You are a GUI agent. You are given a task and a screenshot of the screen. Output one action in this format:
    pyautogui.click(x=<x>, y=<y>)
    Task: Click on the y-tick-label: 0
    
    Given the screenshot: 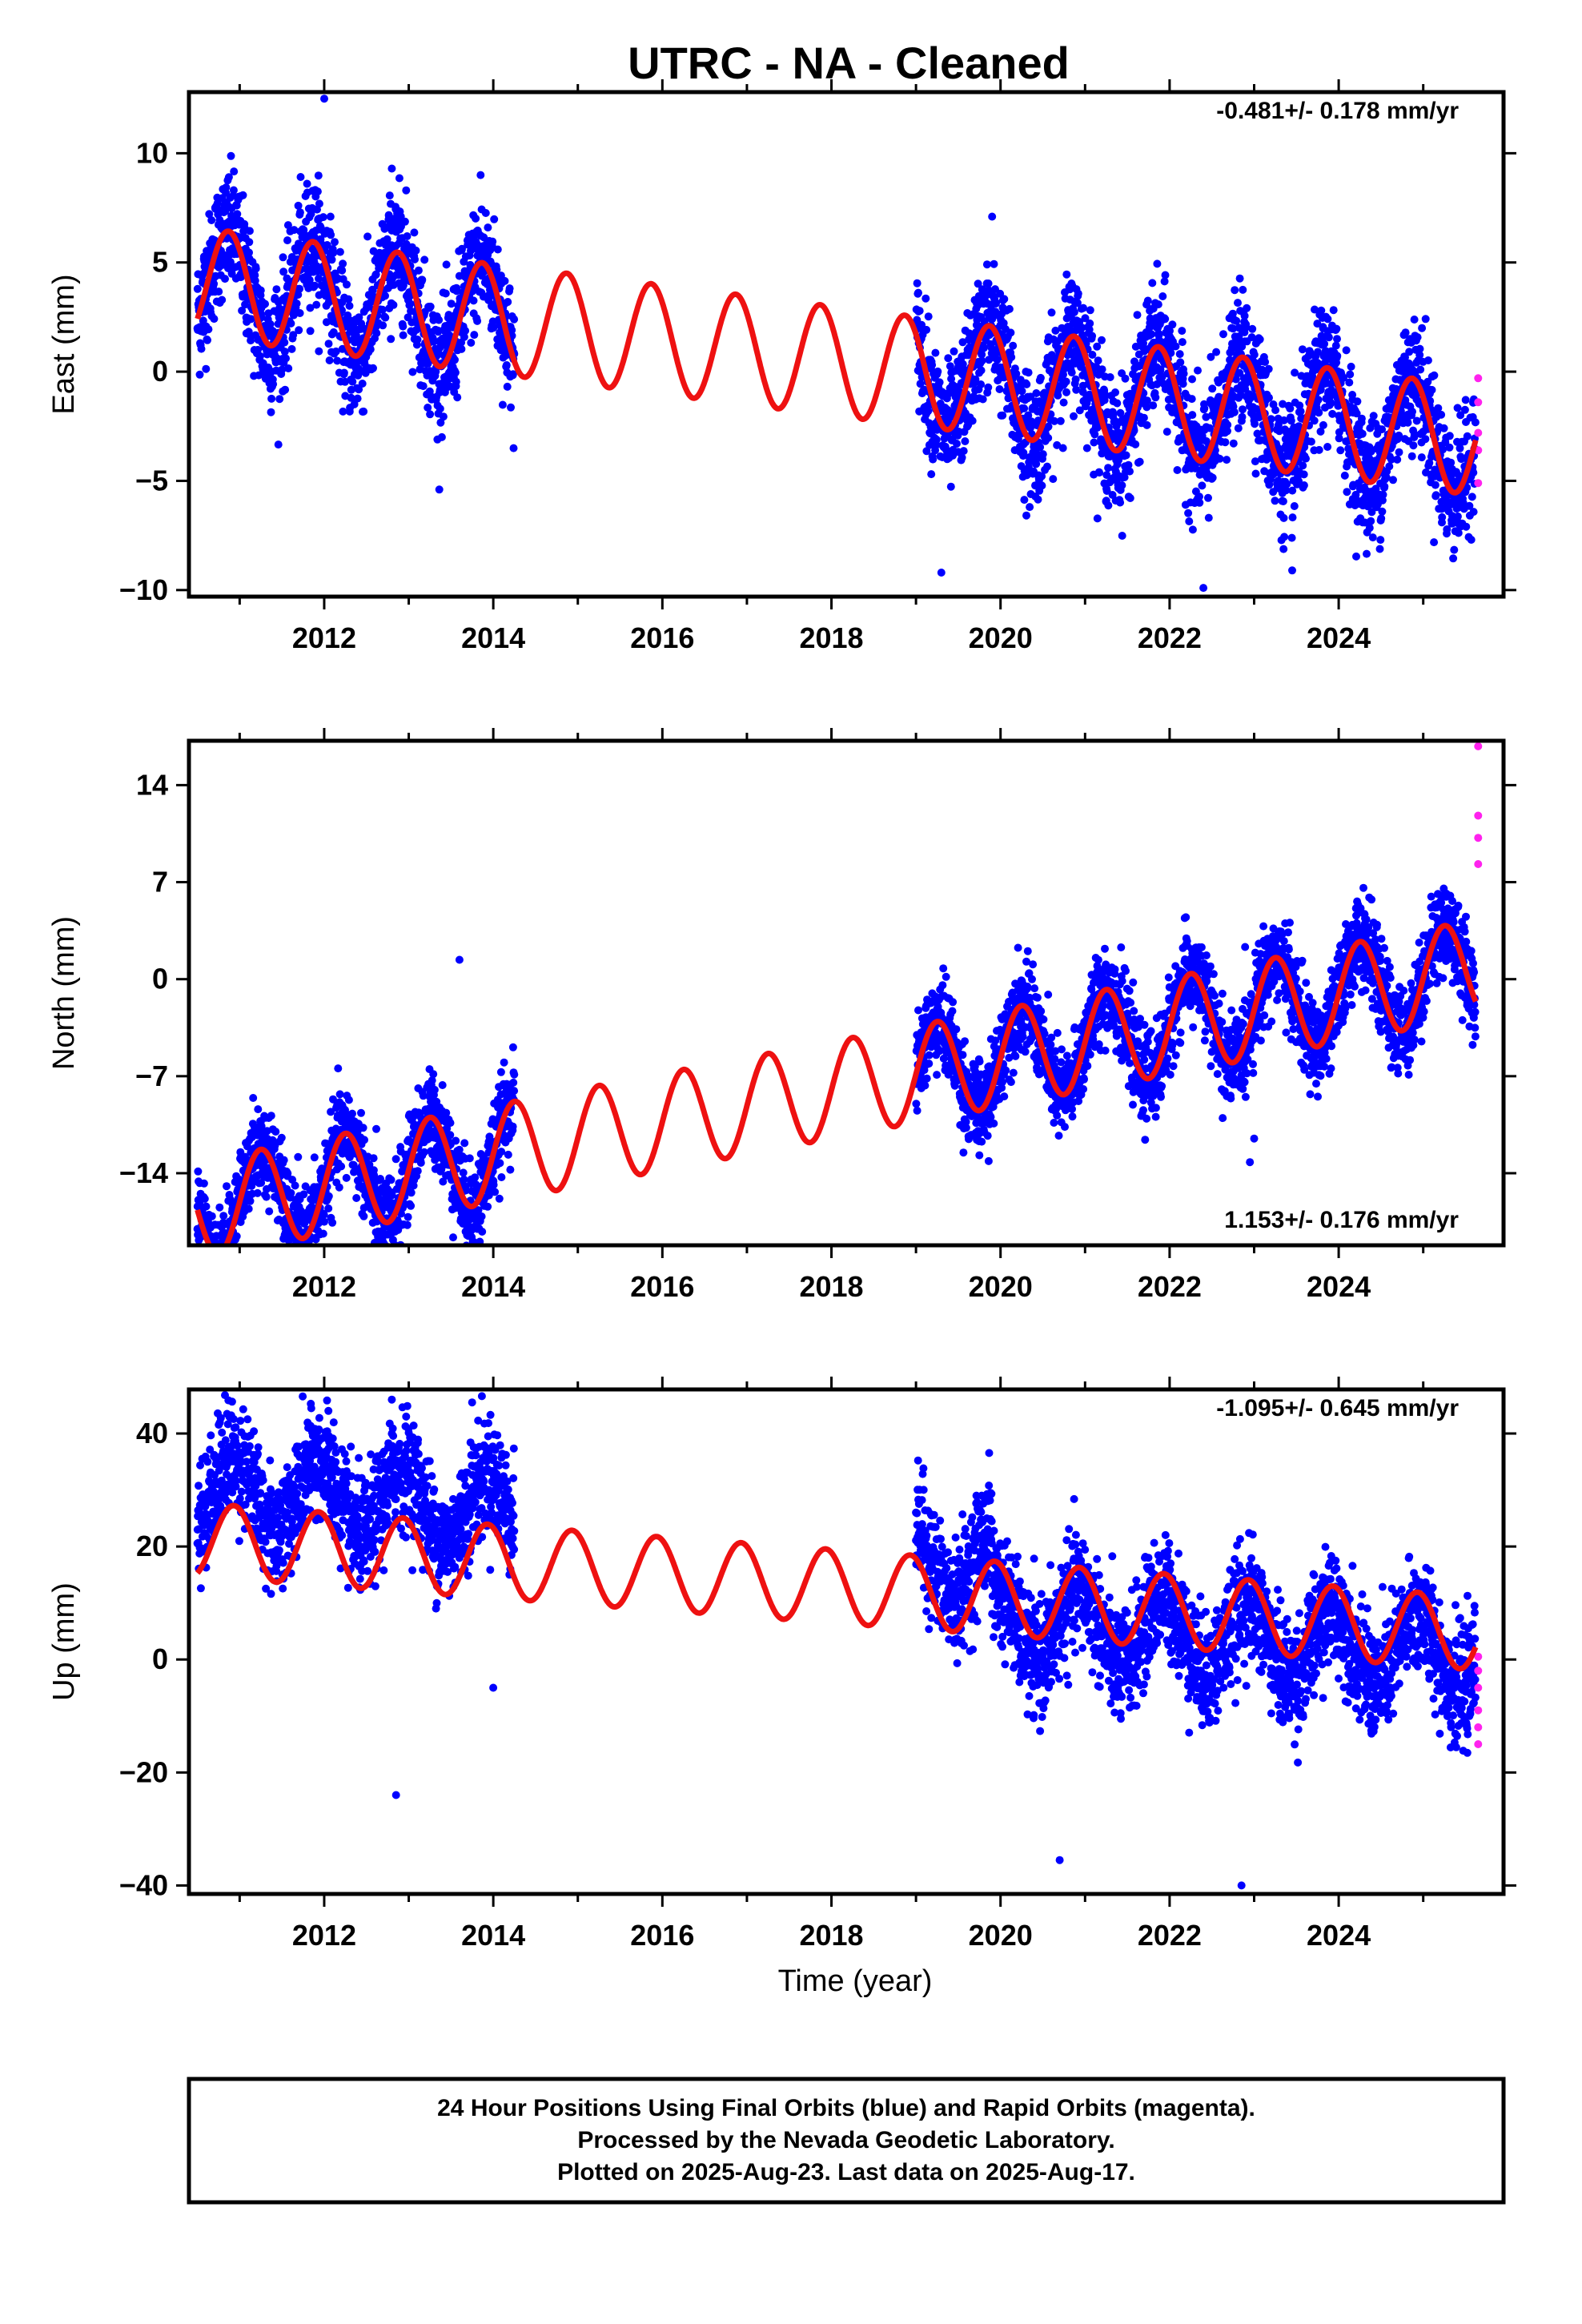 What is the action you would take?
    pyautogui.click(x=160, y=371)
    